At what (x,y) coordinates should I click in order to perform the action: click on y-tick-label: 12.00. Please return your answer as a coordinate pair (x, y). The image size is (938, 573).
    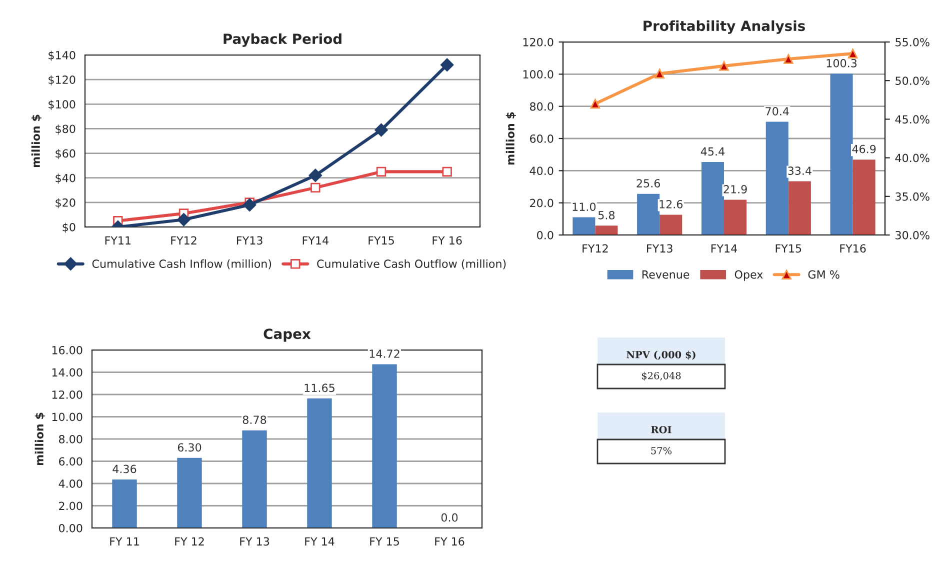
    Looking at the image, I should click on (67, 394).